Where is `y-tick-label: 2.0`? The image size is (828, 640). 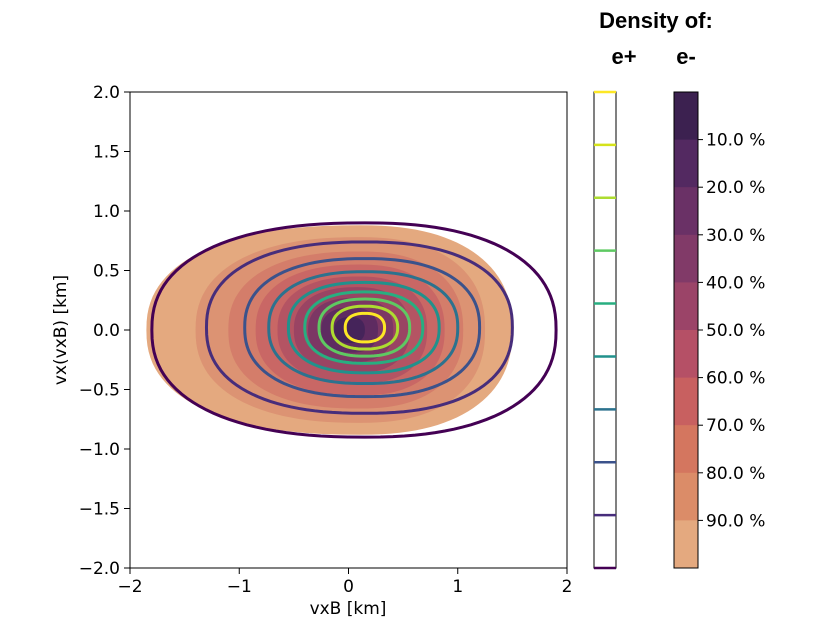
y-tick-label: 2.0 is located at coordinates (106, 93).